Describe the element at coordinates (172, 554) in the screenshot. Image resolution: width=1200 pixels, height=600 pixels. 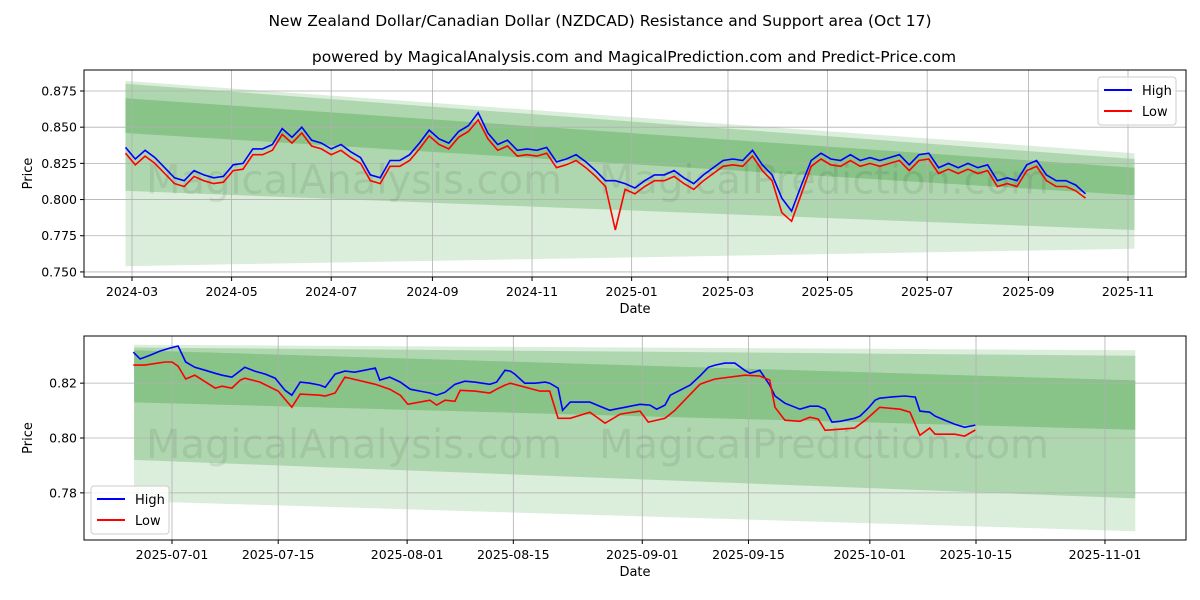
I see `x-tick-label: 2025-07-01` at that location.